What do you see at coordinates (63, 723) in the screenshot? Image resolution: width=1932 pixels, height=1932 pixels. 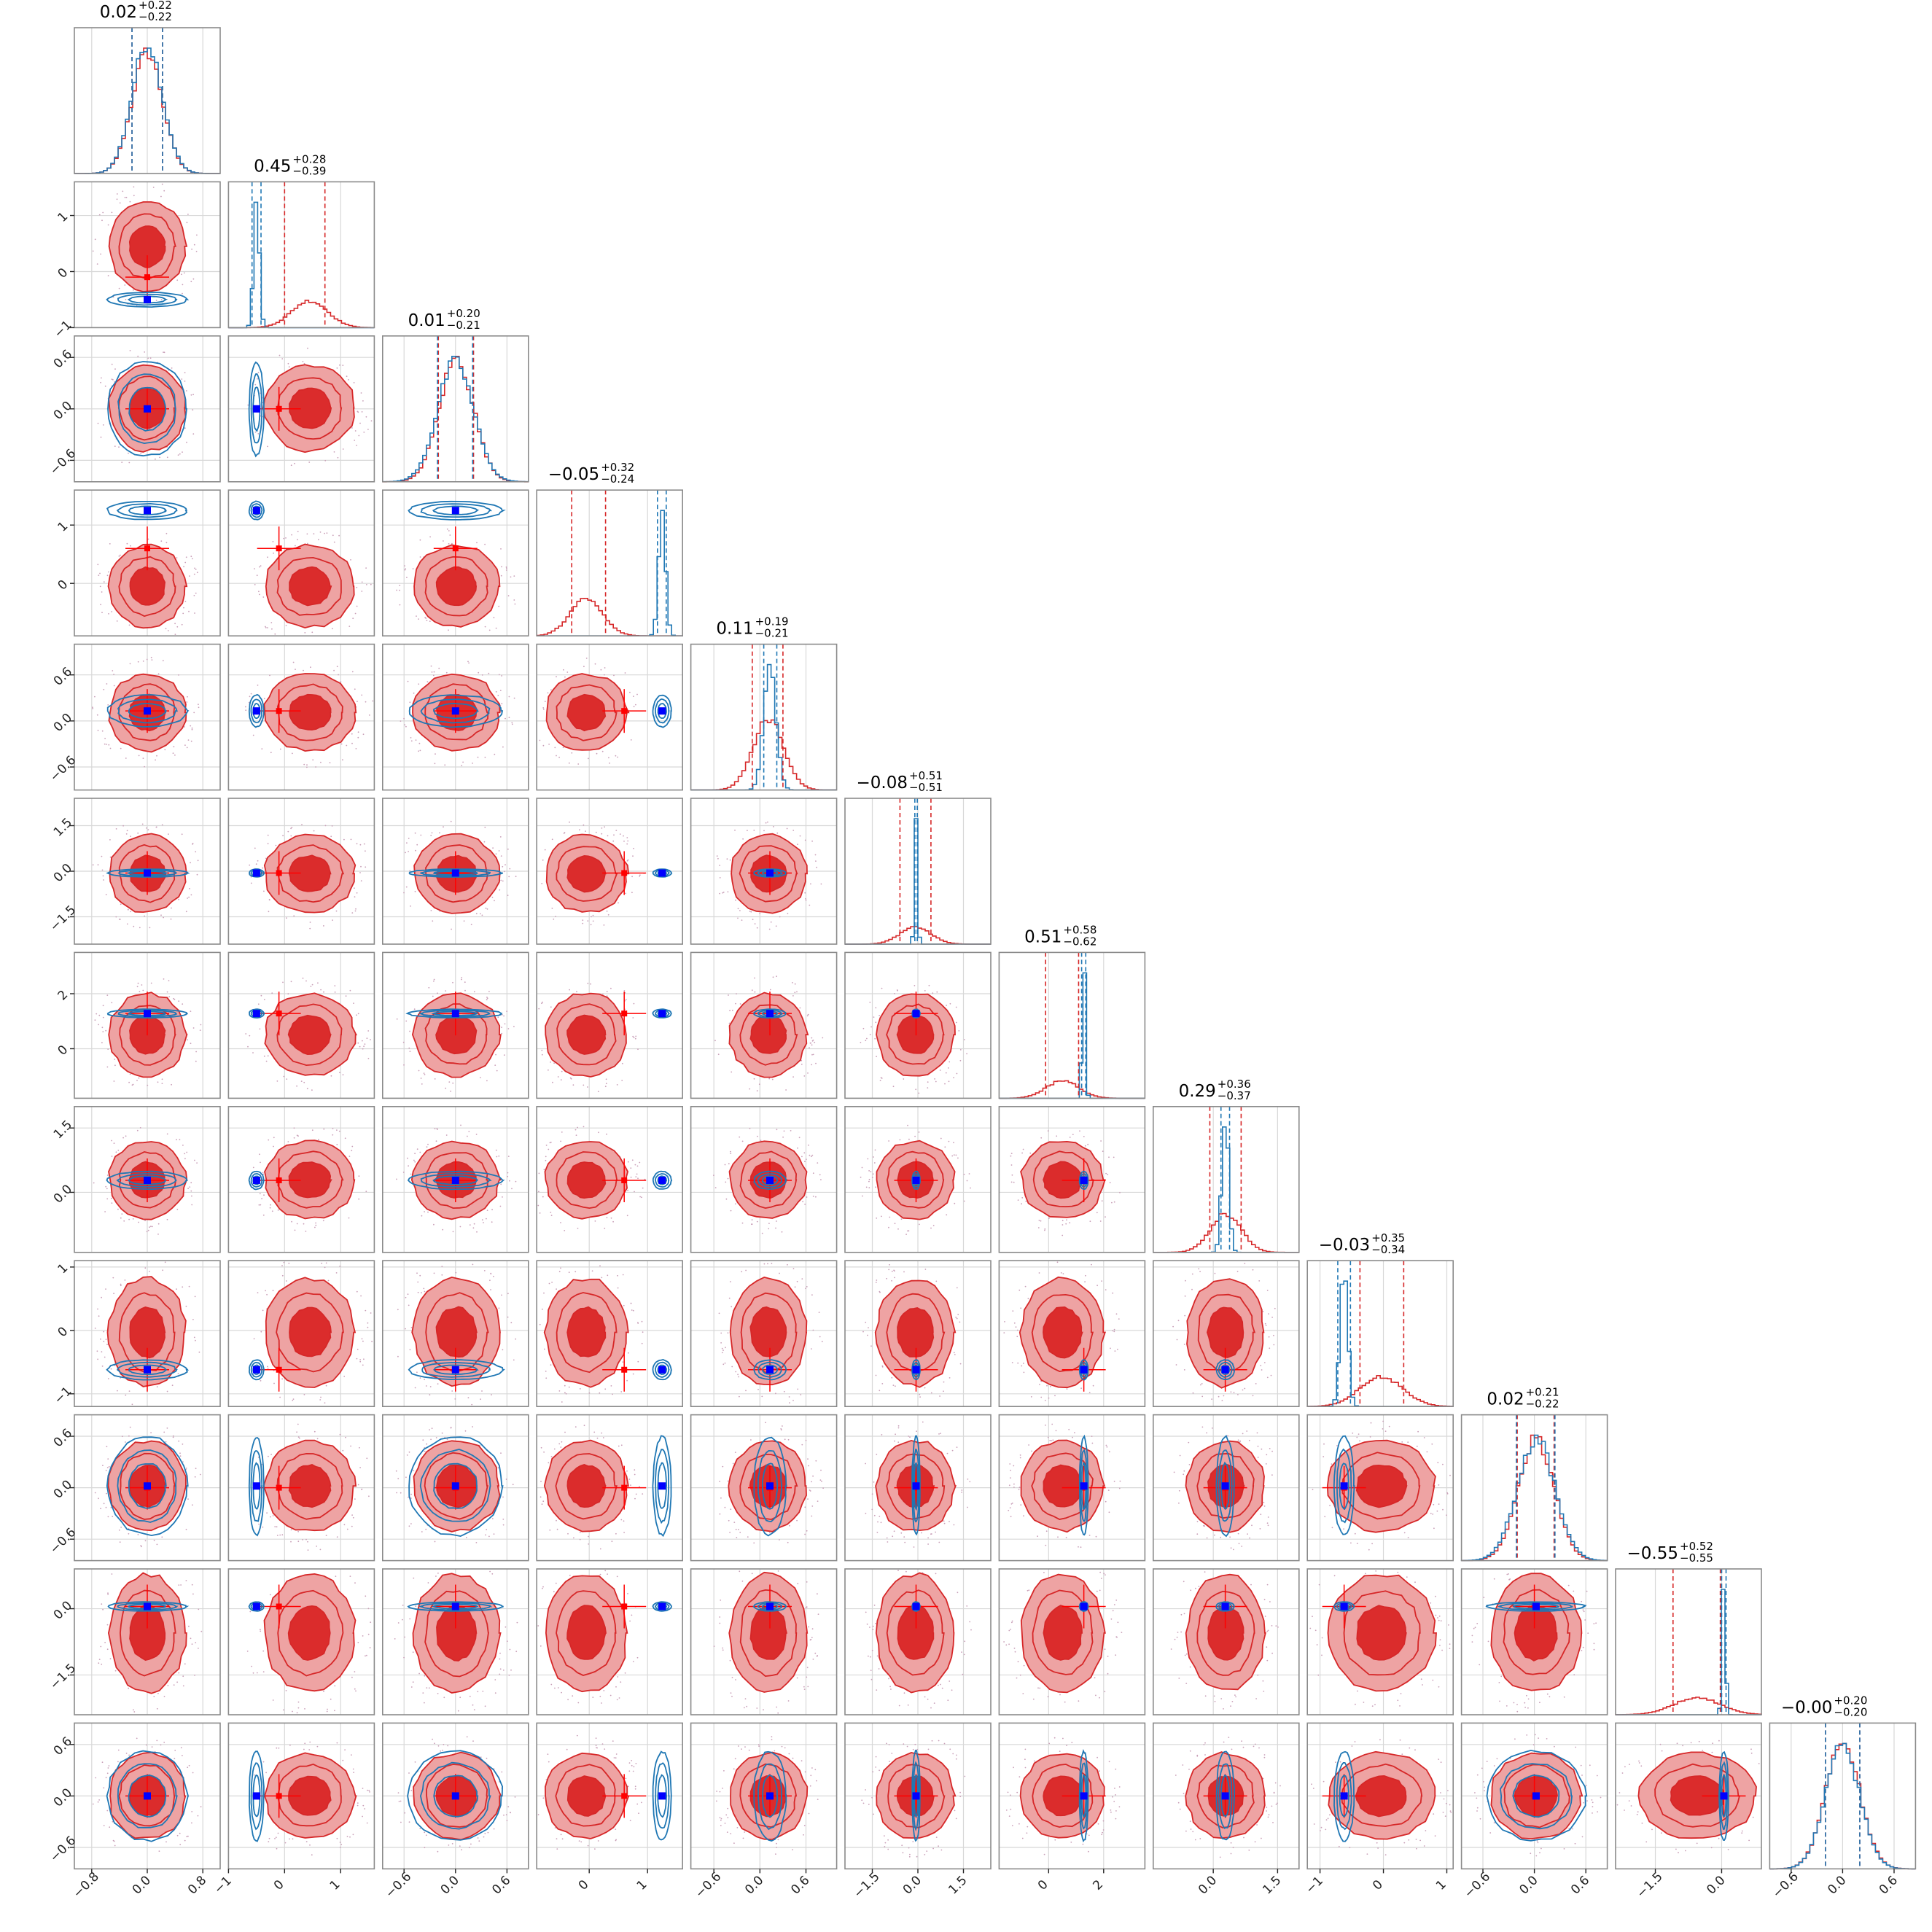 I see `y-tick-label: 0.0` at bounding box center [63, 723].